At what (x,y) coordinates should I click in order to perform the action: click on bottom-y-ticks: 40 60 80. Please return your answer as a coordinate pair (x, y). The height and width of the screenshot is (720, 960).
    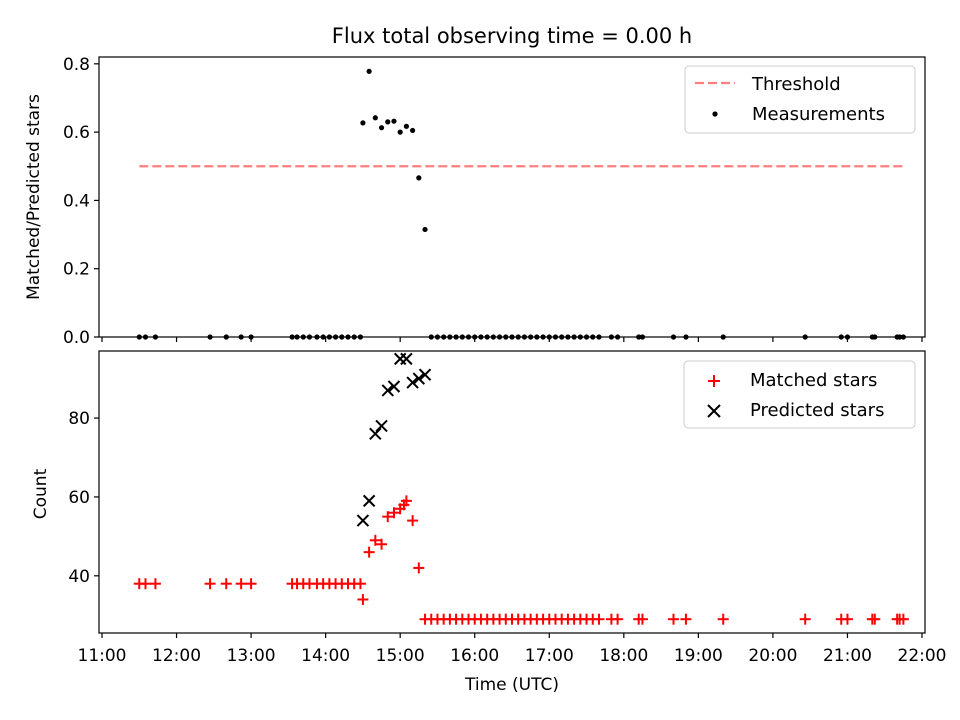
    Looking at the image, I should click on (83, 498).